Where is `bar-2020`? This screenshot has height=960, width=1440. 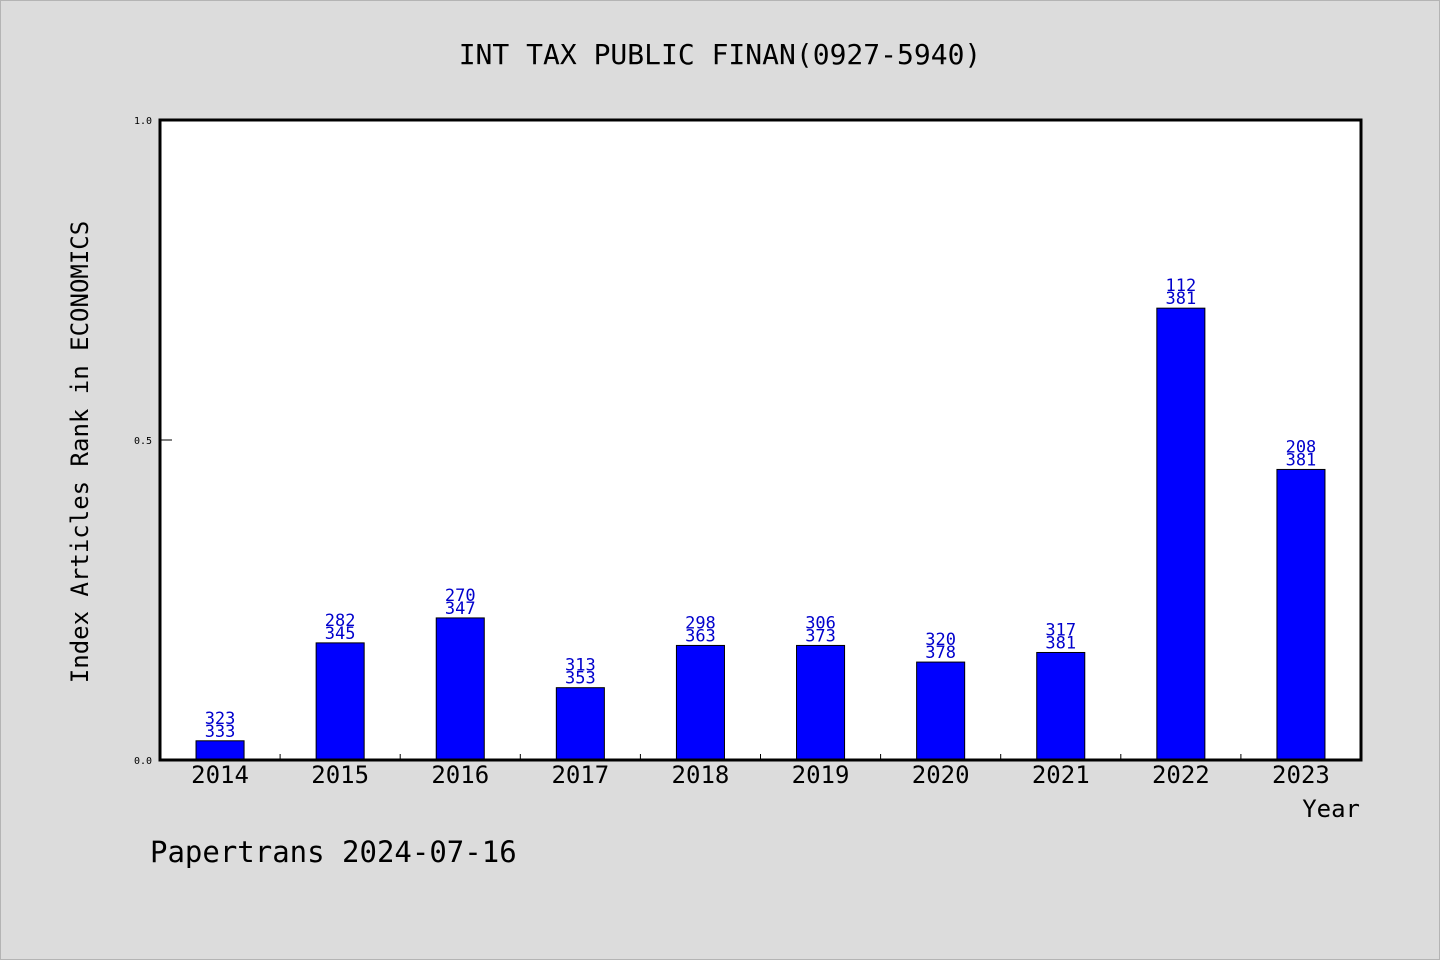
bar-2020 is located at coordinates (941, 711).